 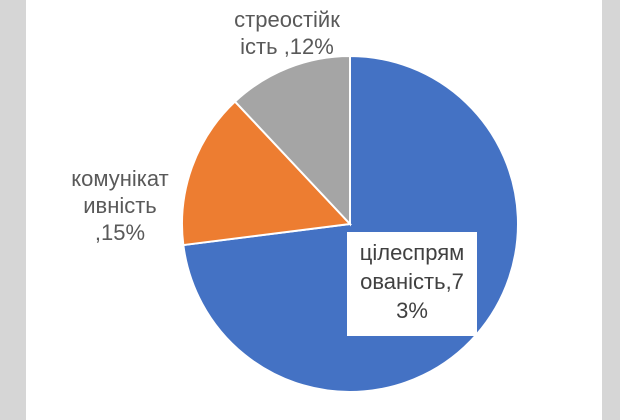 What do you see at coordinates (287, 33) in the screenshot?
I see `slice-label-stress: стреостійк ість ,12%` at bounding box center [287, 33].